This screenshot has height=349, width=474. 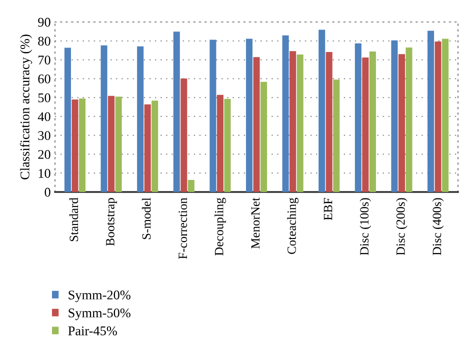 What do you see at coordinates (44, 154) in the screenshot?
I see `y-tick-label: 20` at bounding box center [44, 154].